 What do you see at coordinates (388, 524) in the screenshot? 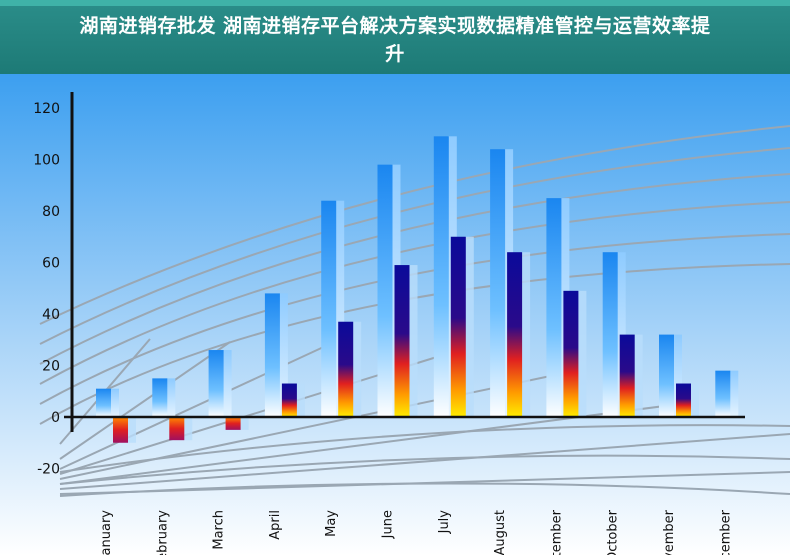
I see `x-tick-label: June` at bounding box center [388, 524].